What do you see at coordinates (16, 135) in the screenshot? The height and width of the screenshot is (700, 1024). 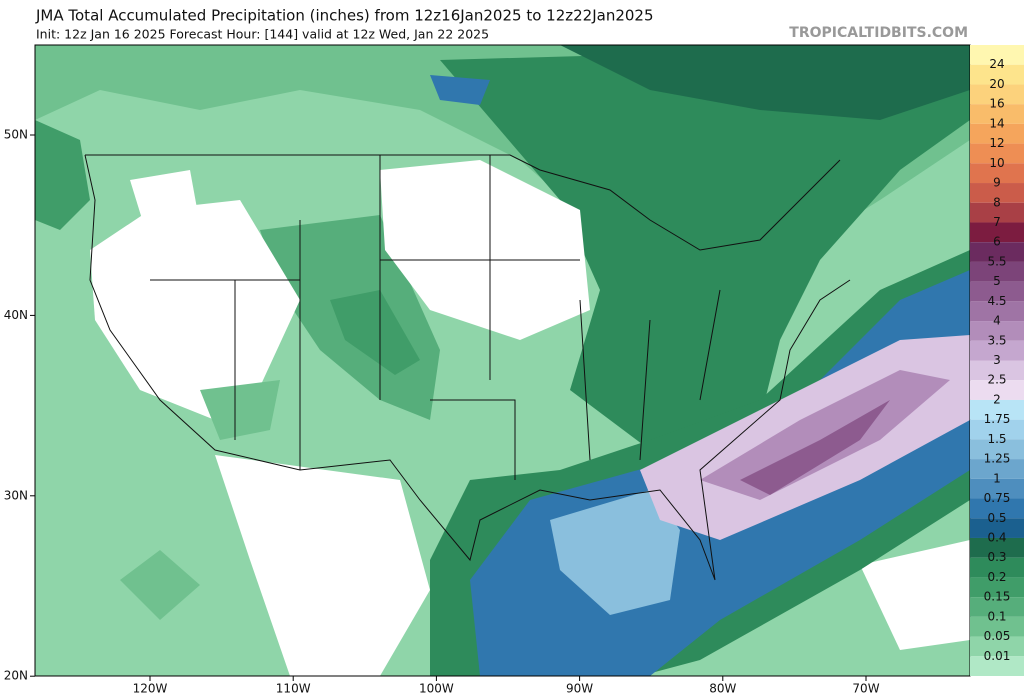 I see `lat-label: 50N` at bounding box center [16, 135].